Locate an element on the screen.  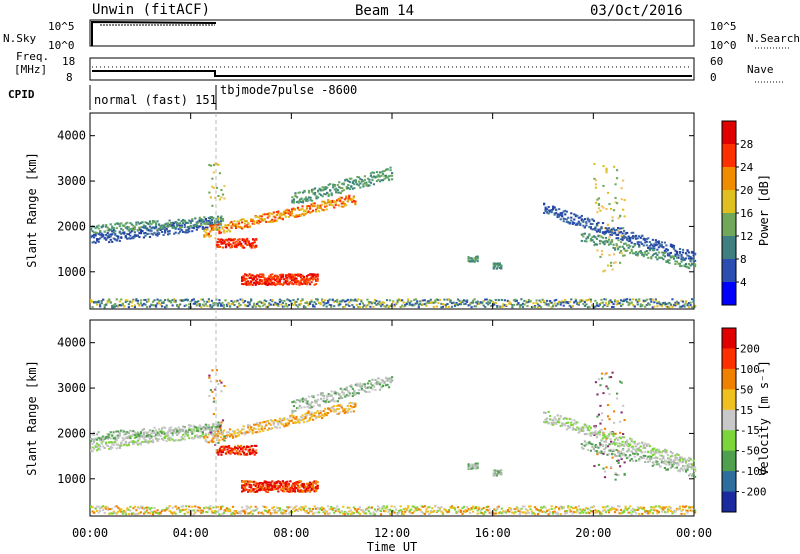
nsky-label: N.Sky is located at coordinates (19, 38).